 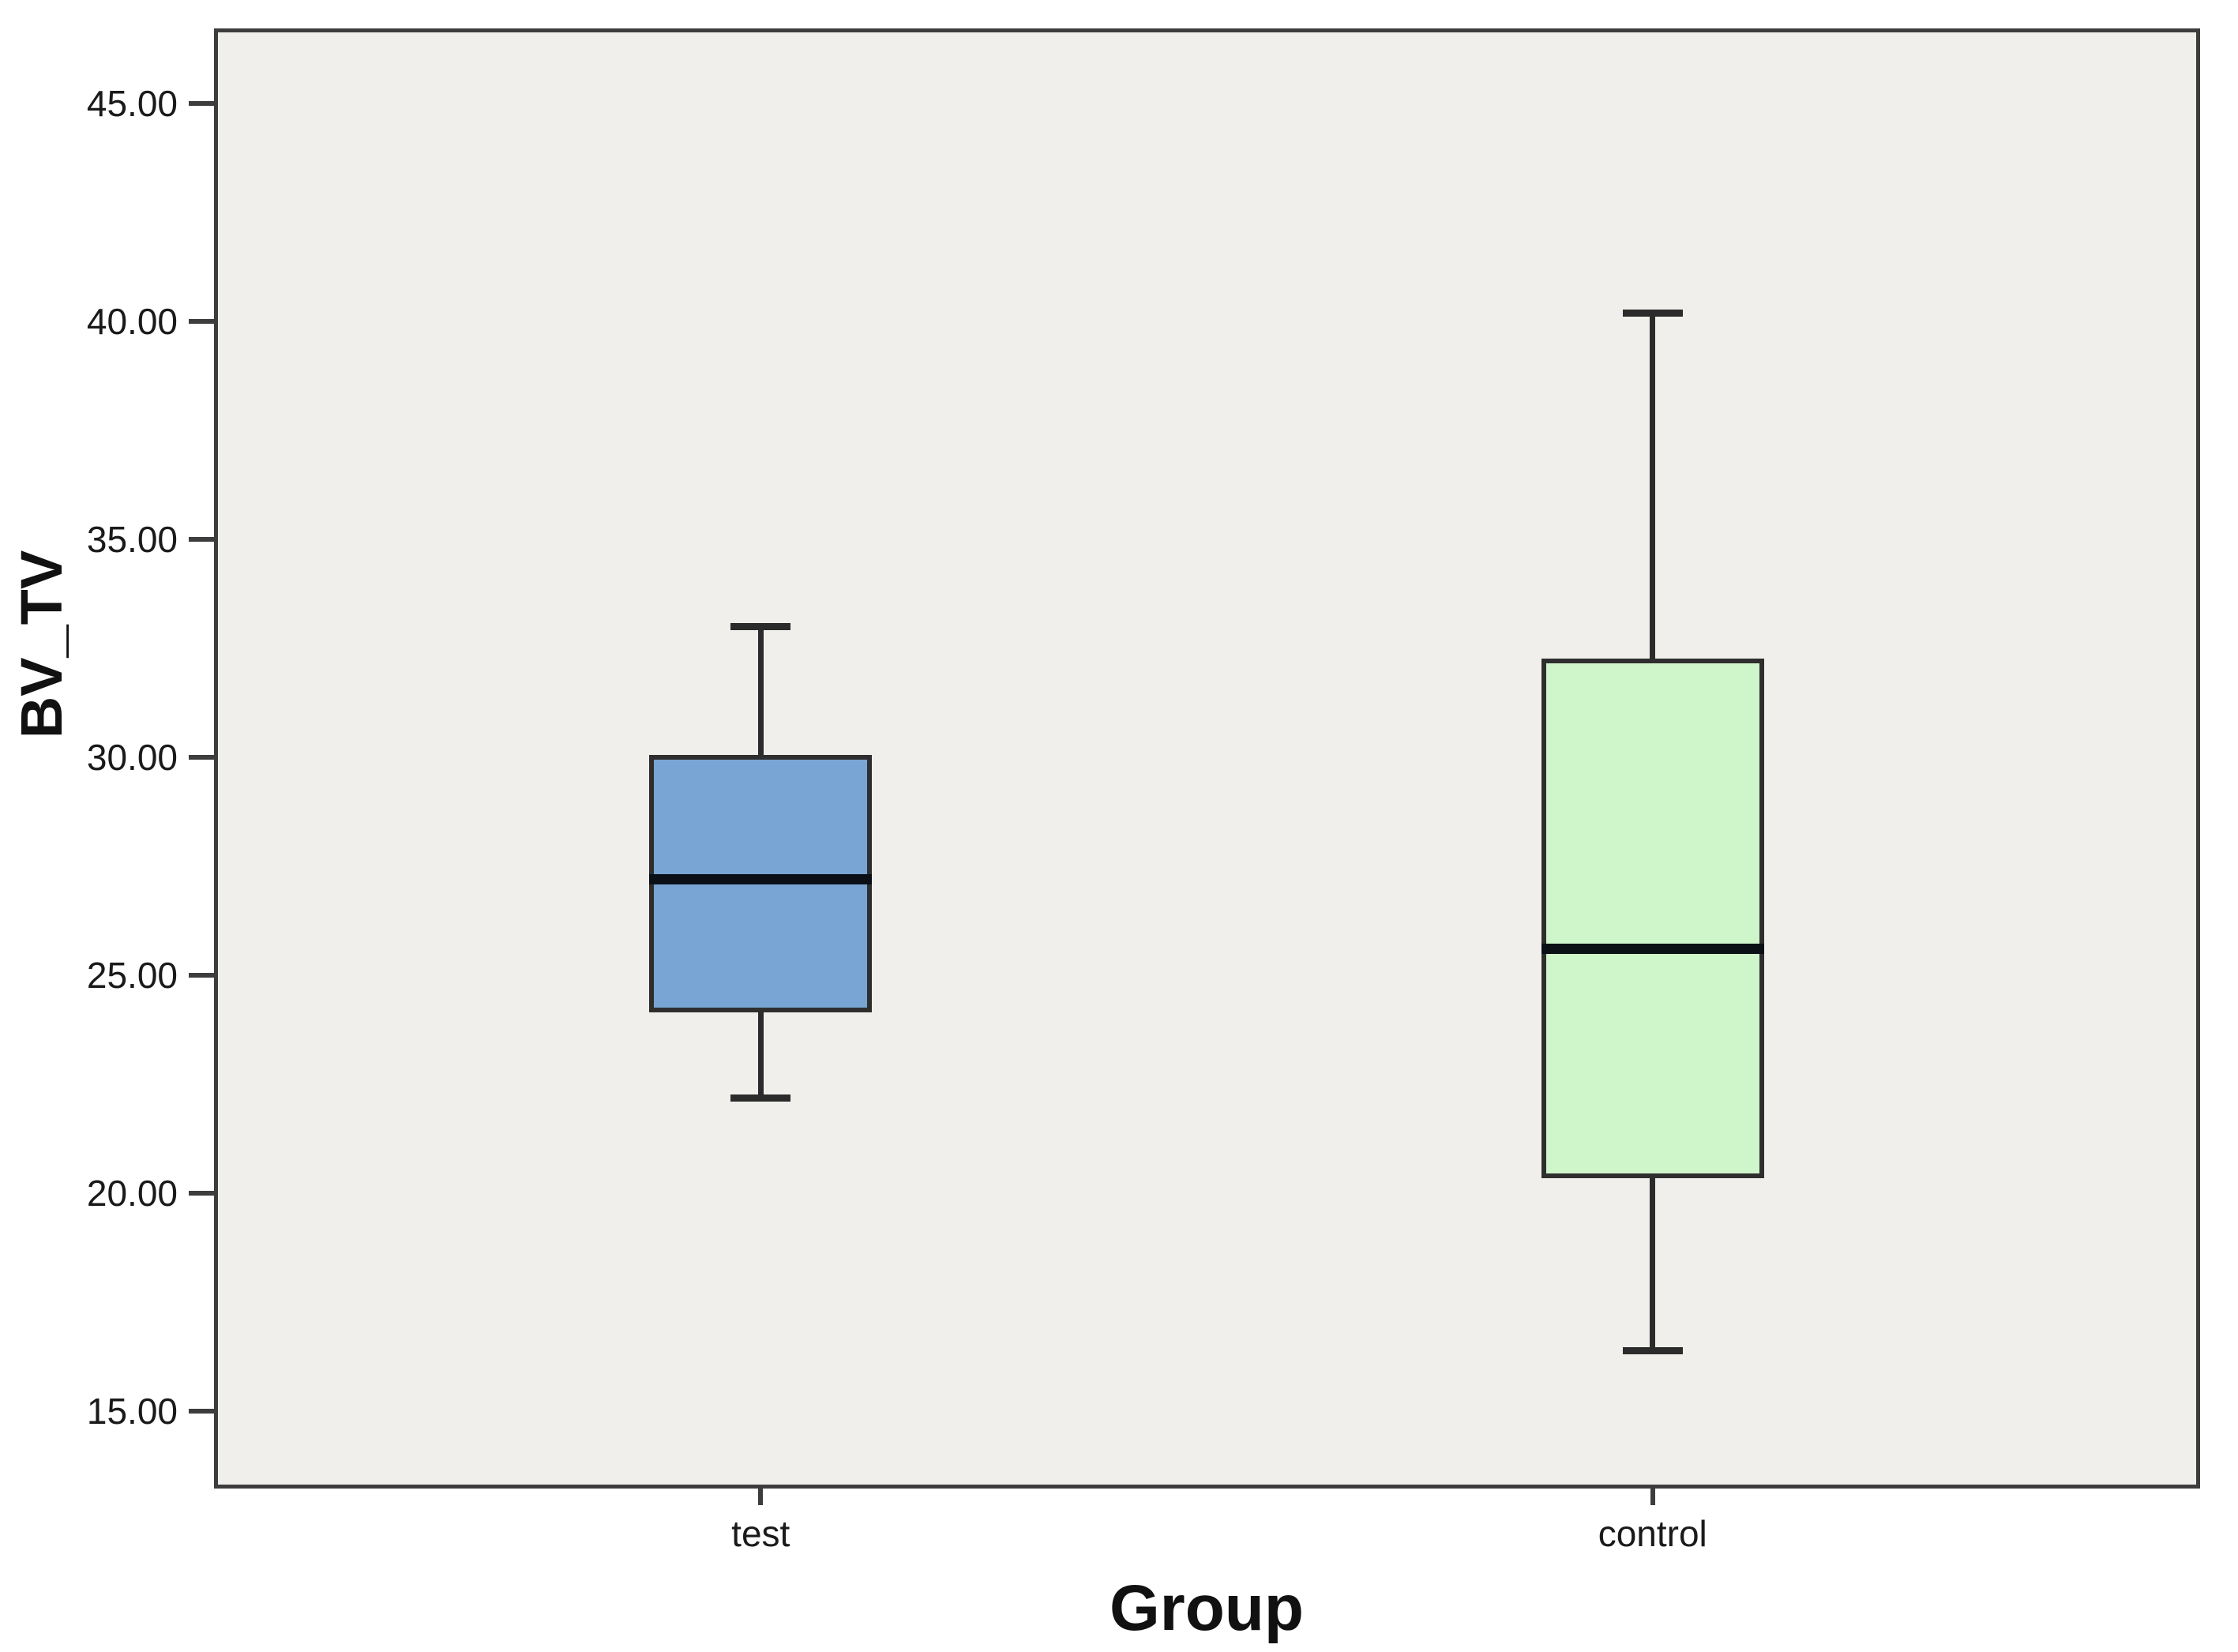 I want to click on y-tick-label: 30.00, so click(x=132, y=757).